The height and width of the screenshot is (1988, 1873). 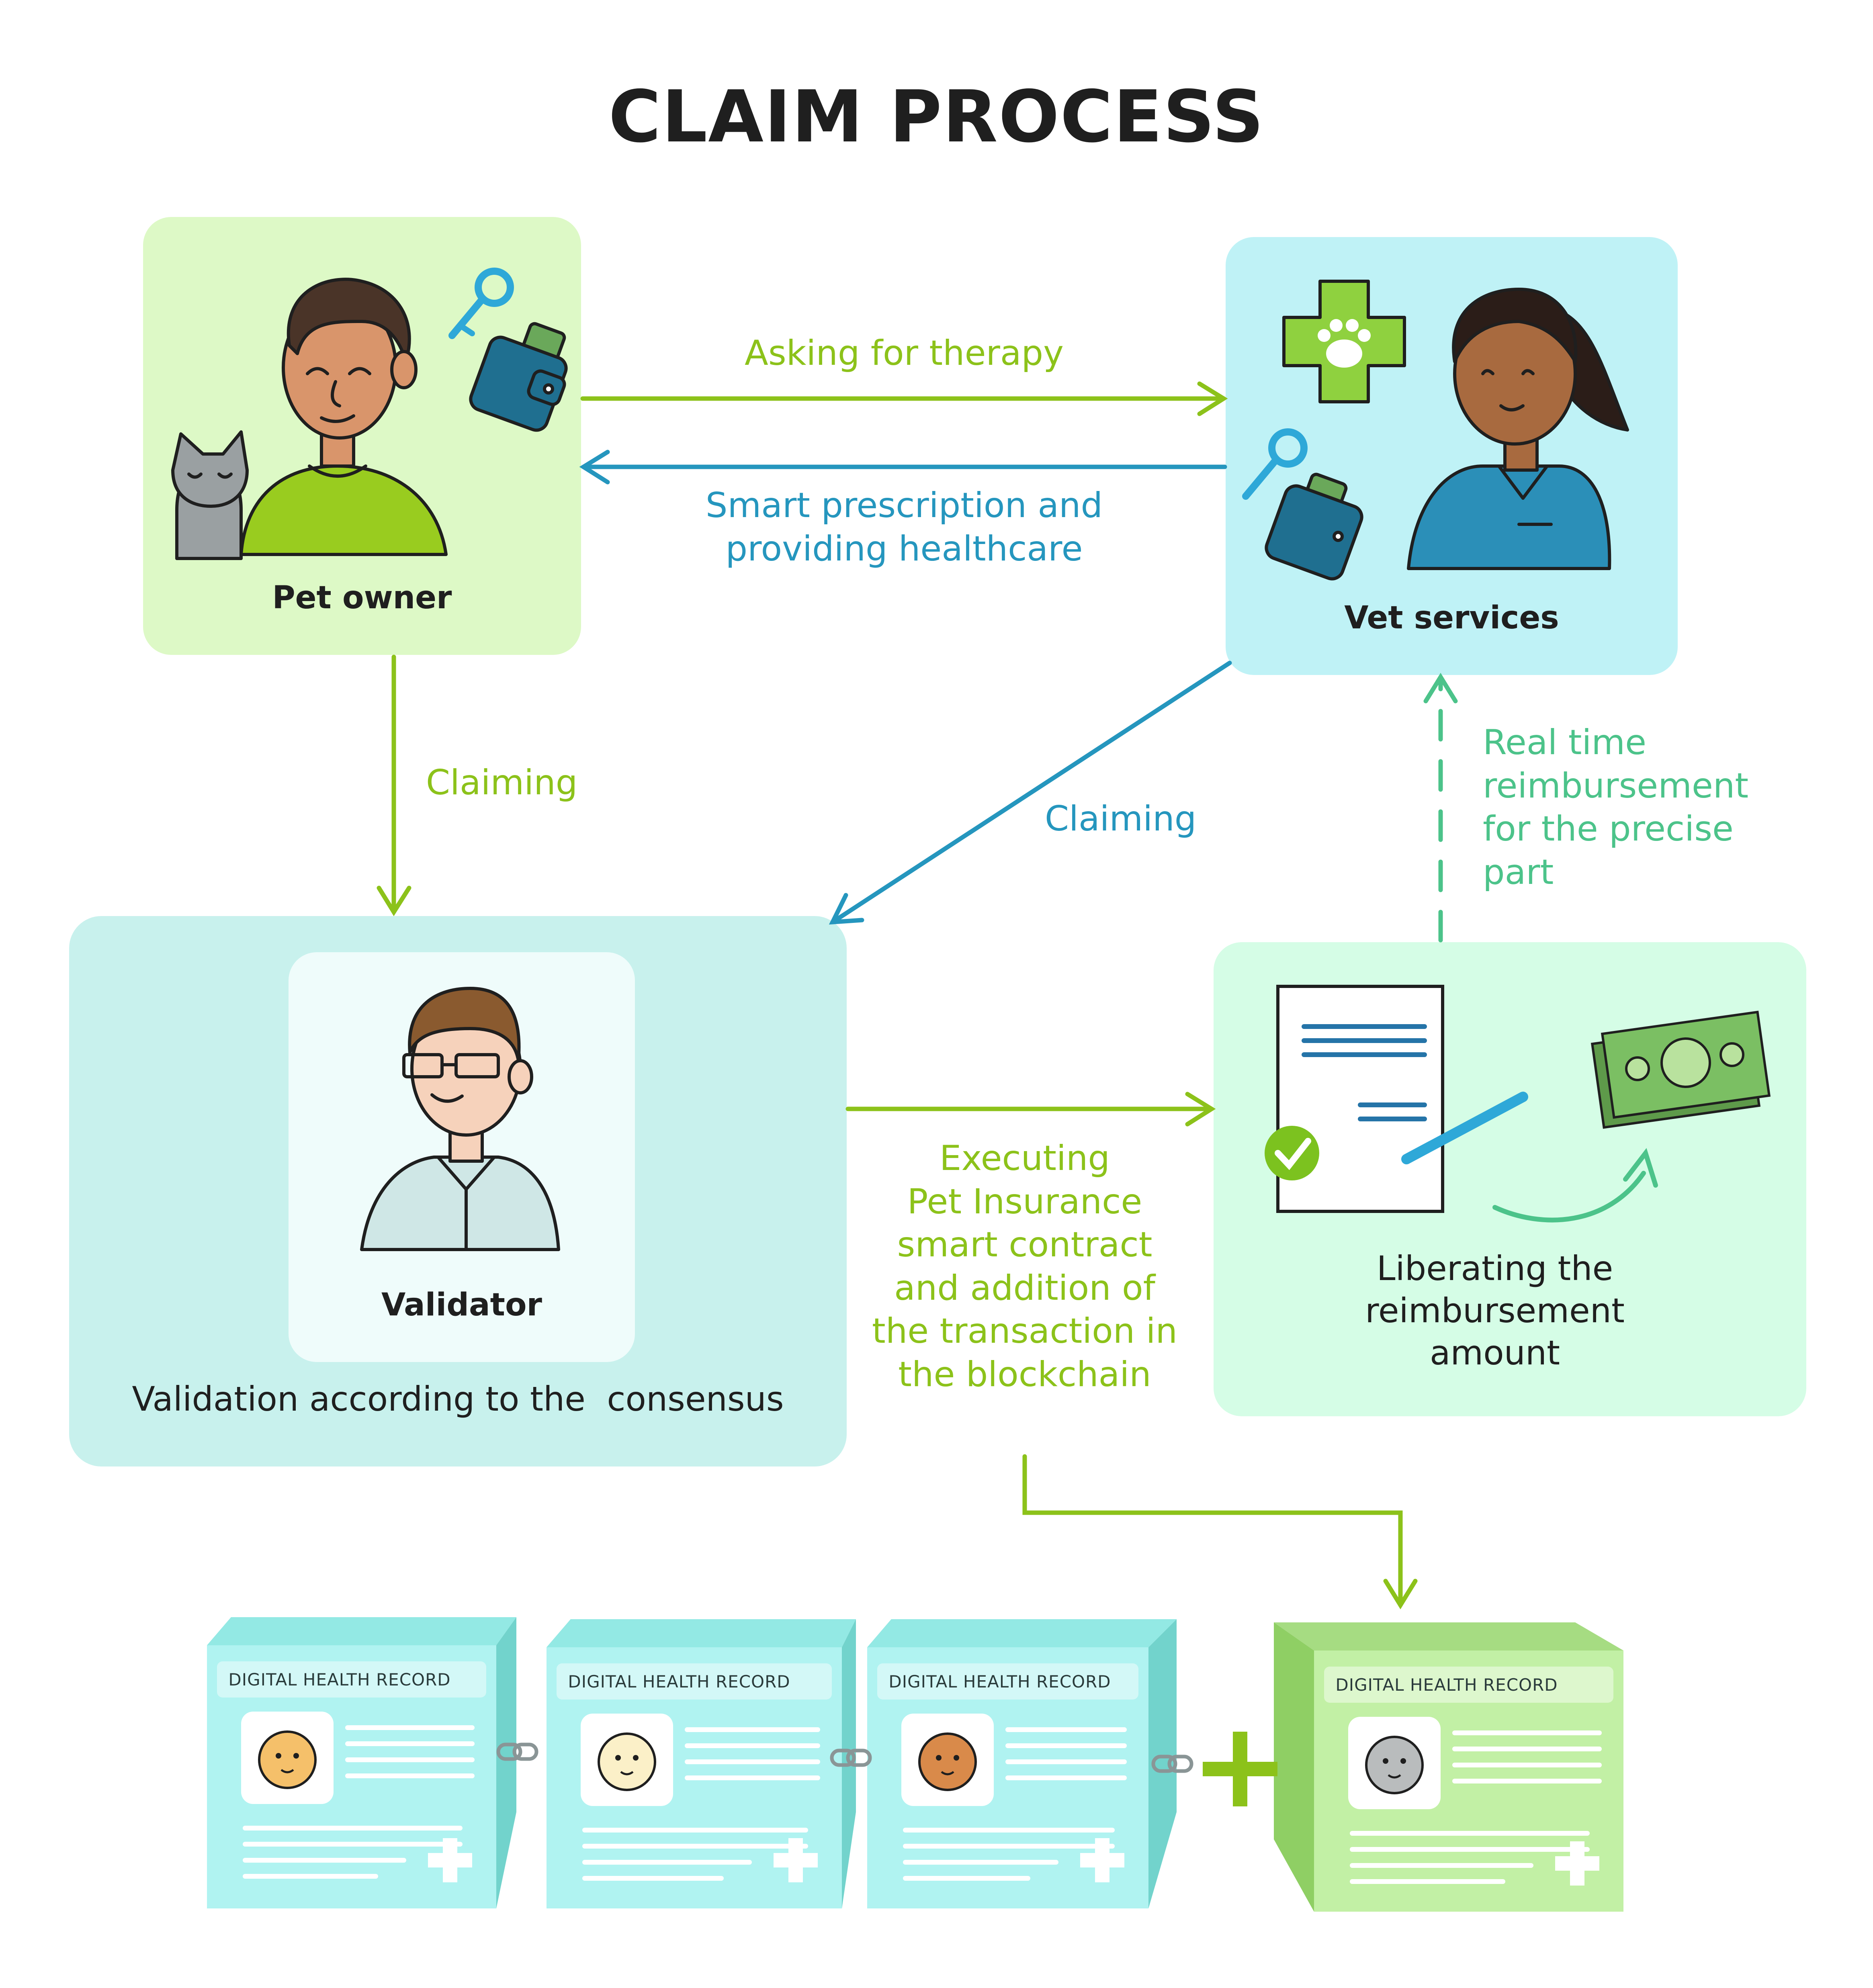 What do you see at coordinates (904, 505) in the screenshot?
I see `prescription-line-1: Smart prescription and` at bounding box center [904, 505].